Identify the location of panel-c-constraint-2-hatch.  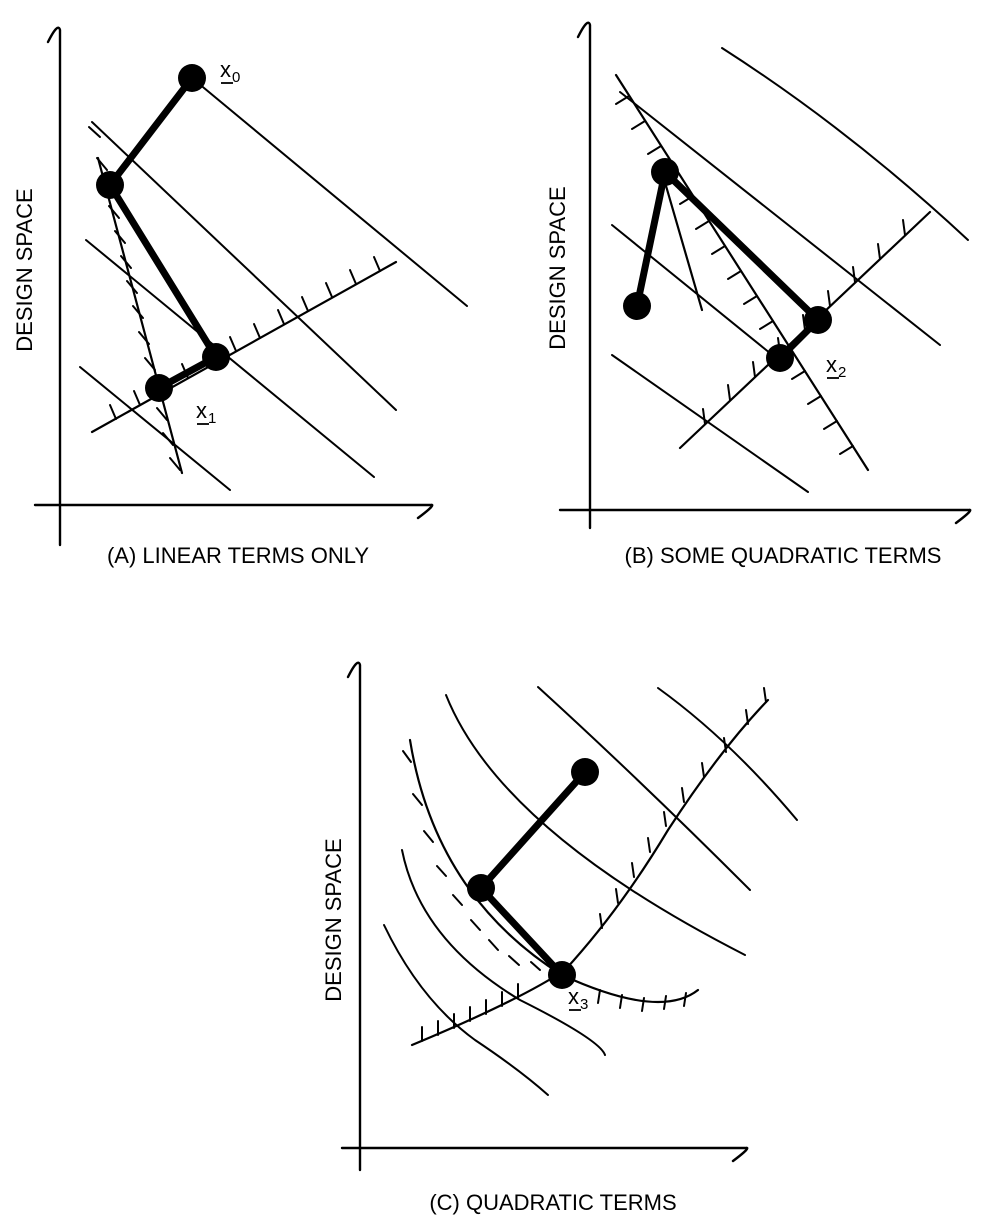
(594, 864).